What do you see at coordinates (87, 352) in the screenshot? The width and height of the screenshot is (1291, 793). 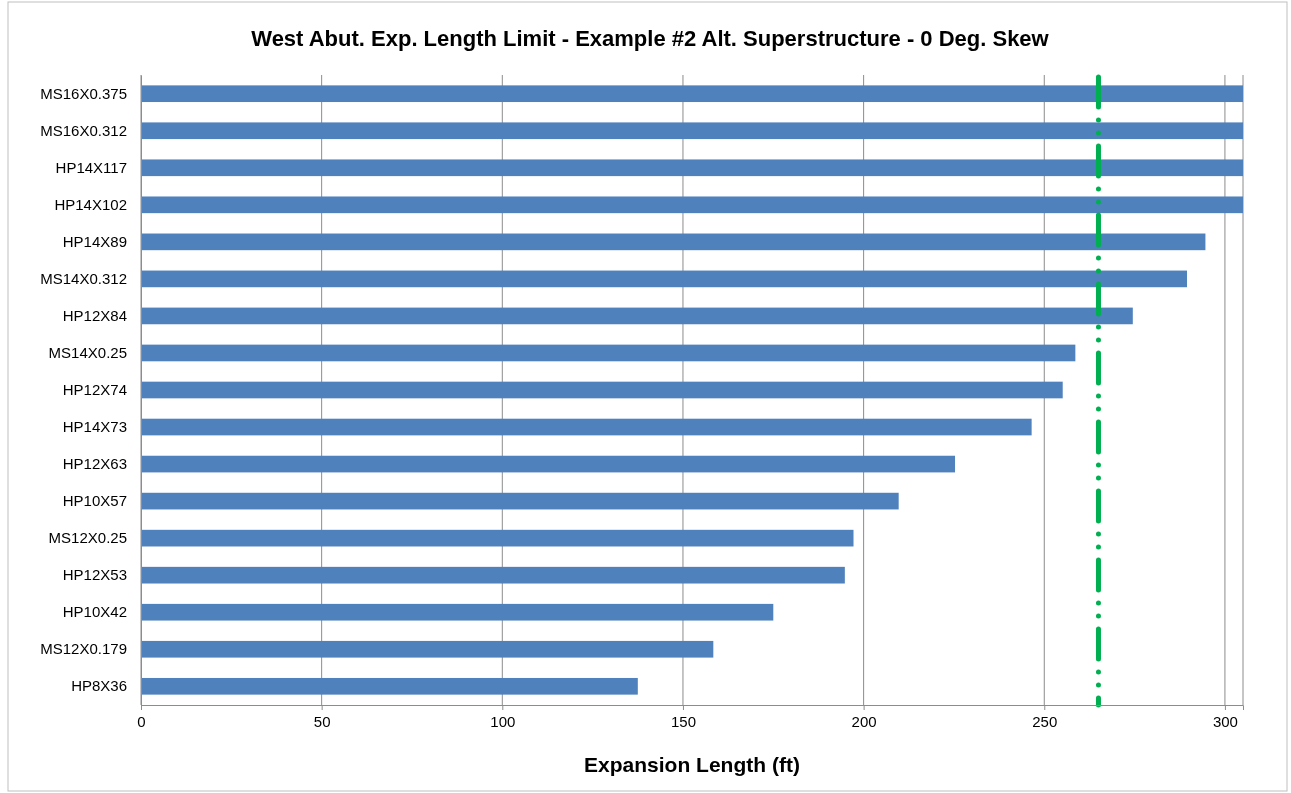 I see `y-tick-label: MS14X0.25` at bounding box center [87, 352].